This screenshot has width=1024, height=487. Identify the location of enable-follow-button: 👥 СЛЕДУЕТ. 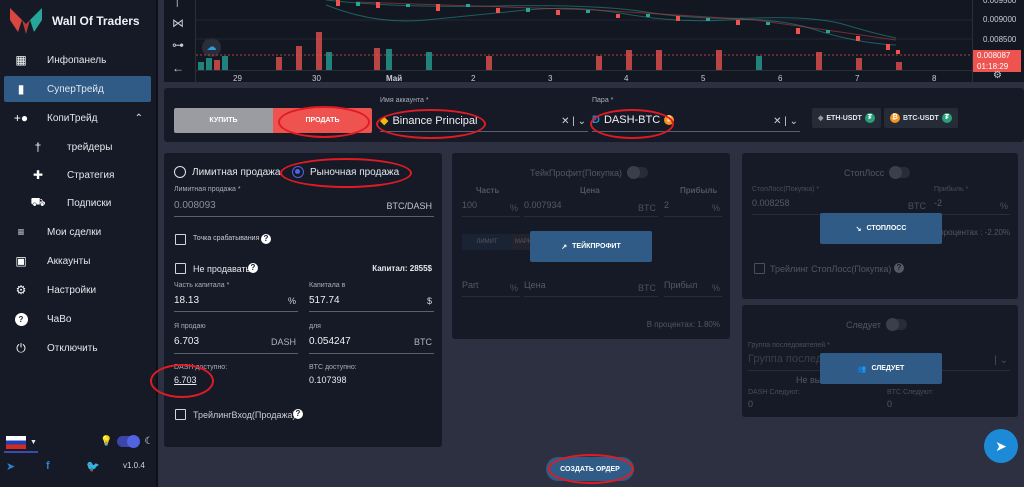
(881, 368).